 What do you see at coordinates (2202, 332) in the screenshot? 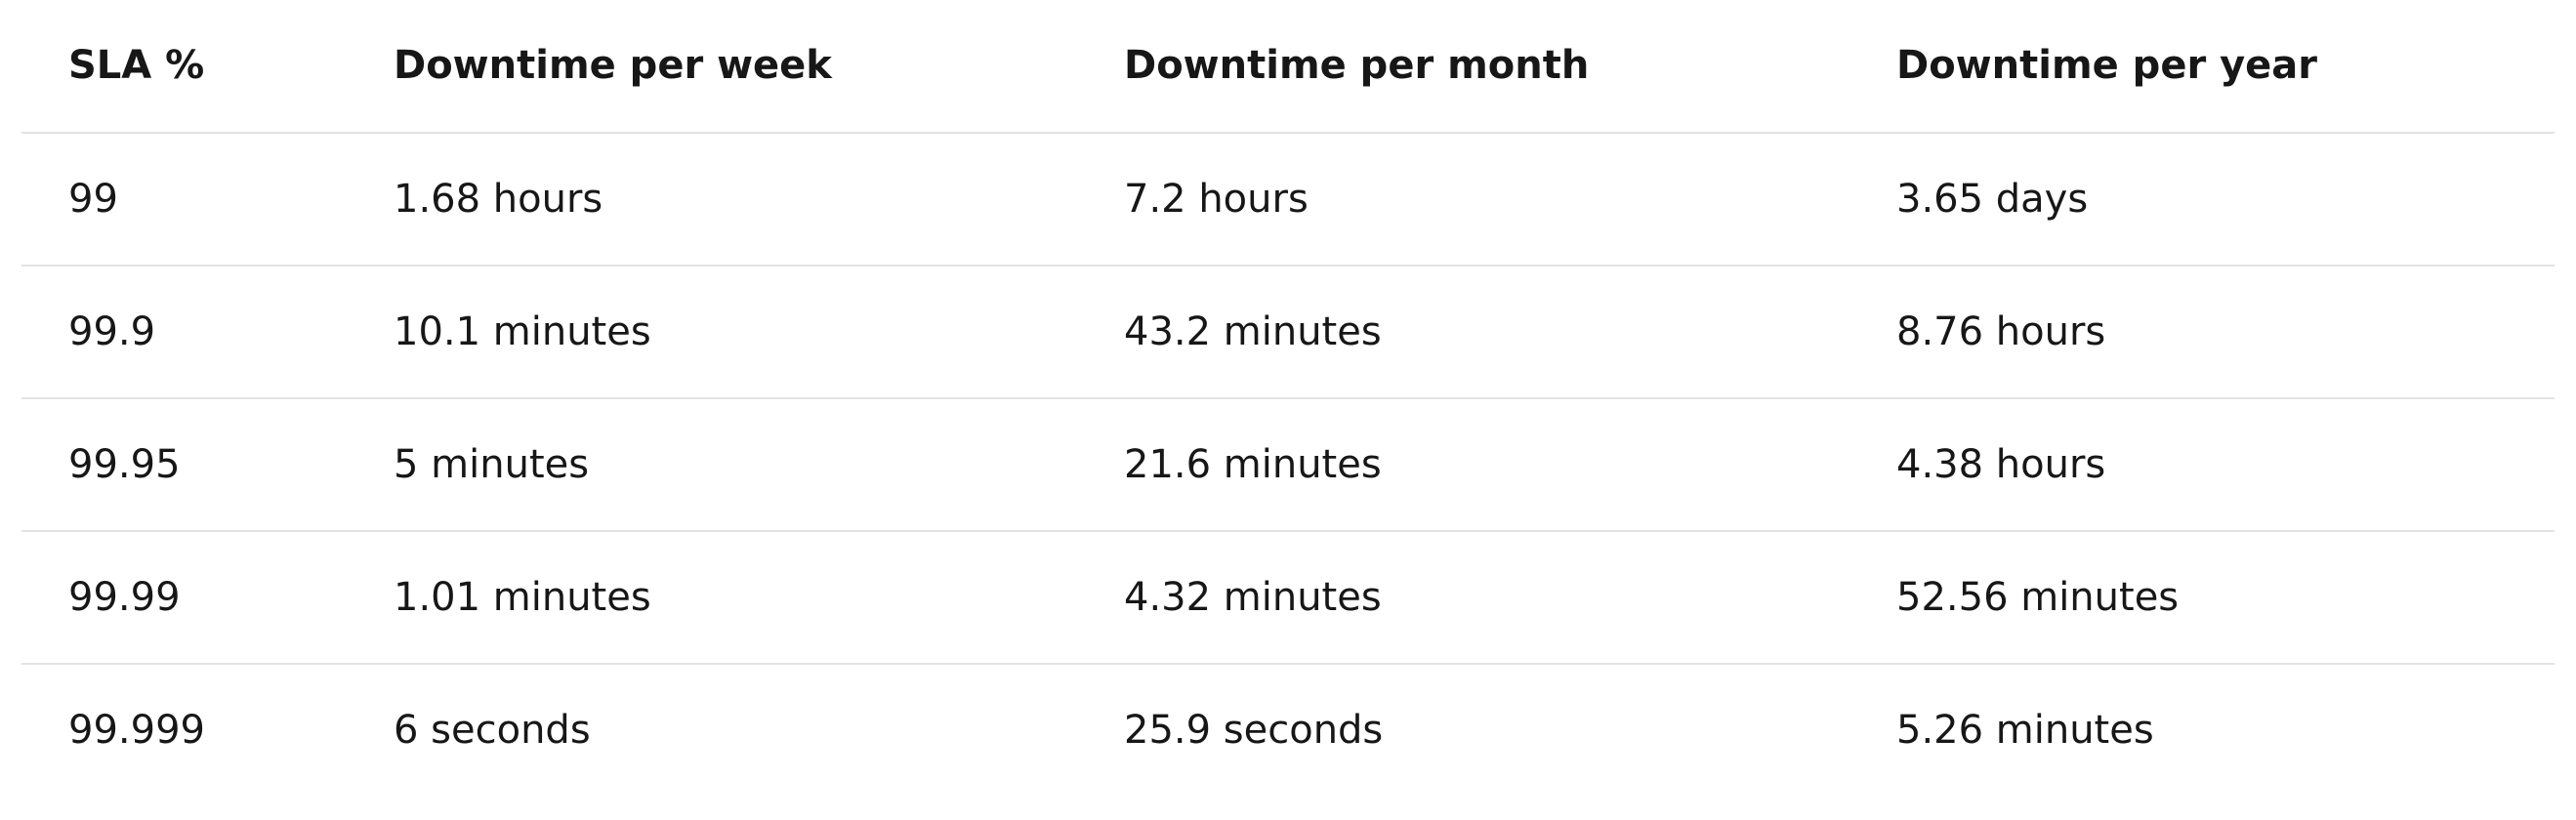
I see `cell-downtime-year: 8.76 hours` at bounding box center [2202, 332].